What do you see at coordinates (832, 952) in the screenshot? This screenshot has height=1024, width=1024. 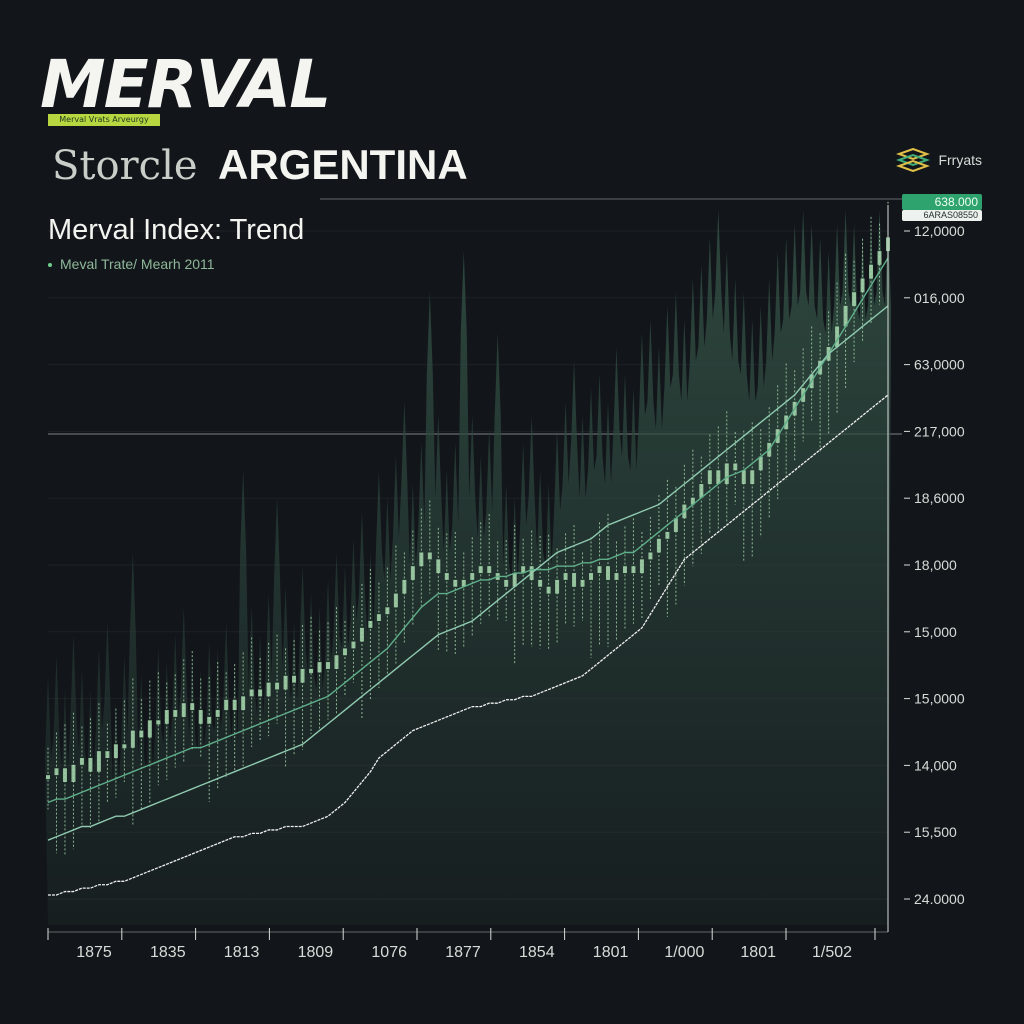 I see `x-tick-label: 1/502` at bounding box center [832, 952].